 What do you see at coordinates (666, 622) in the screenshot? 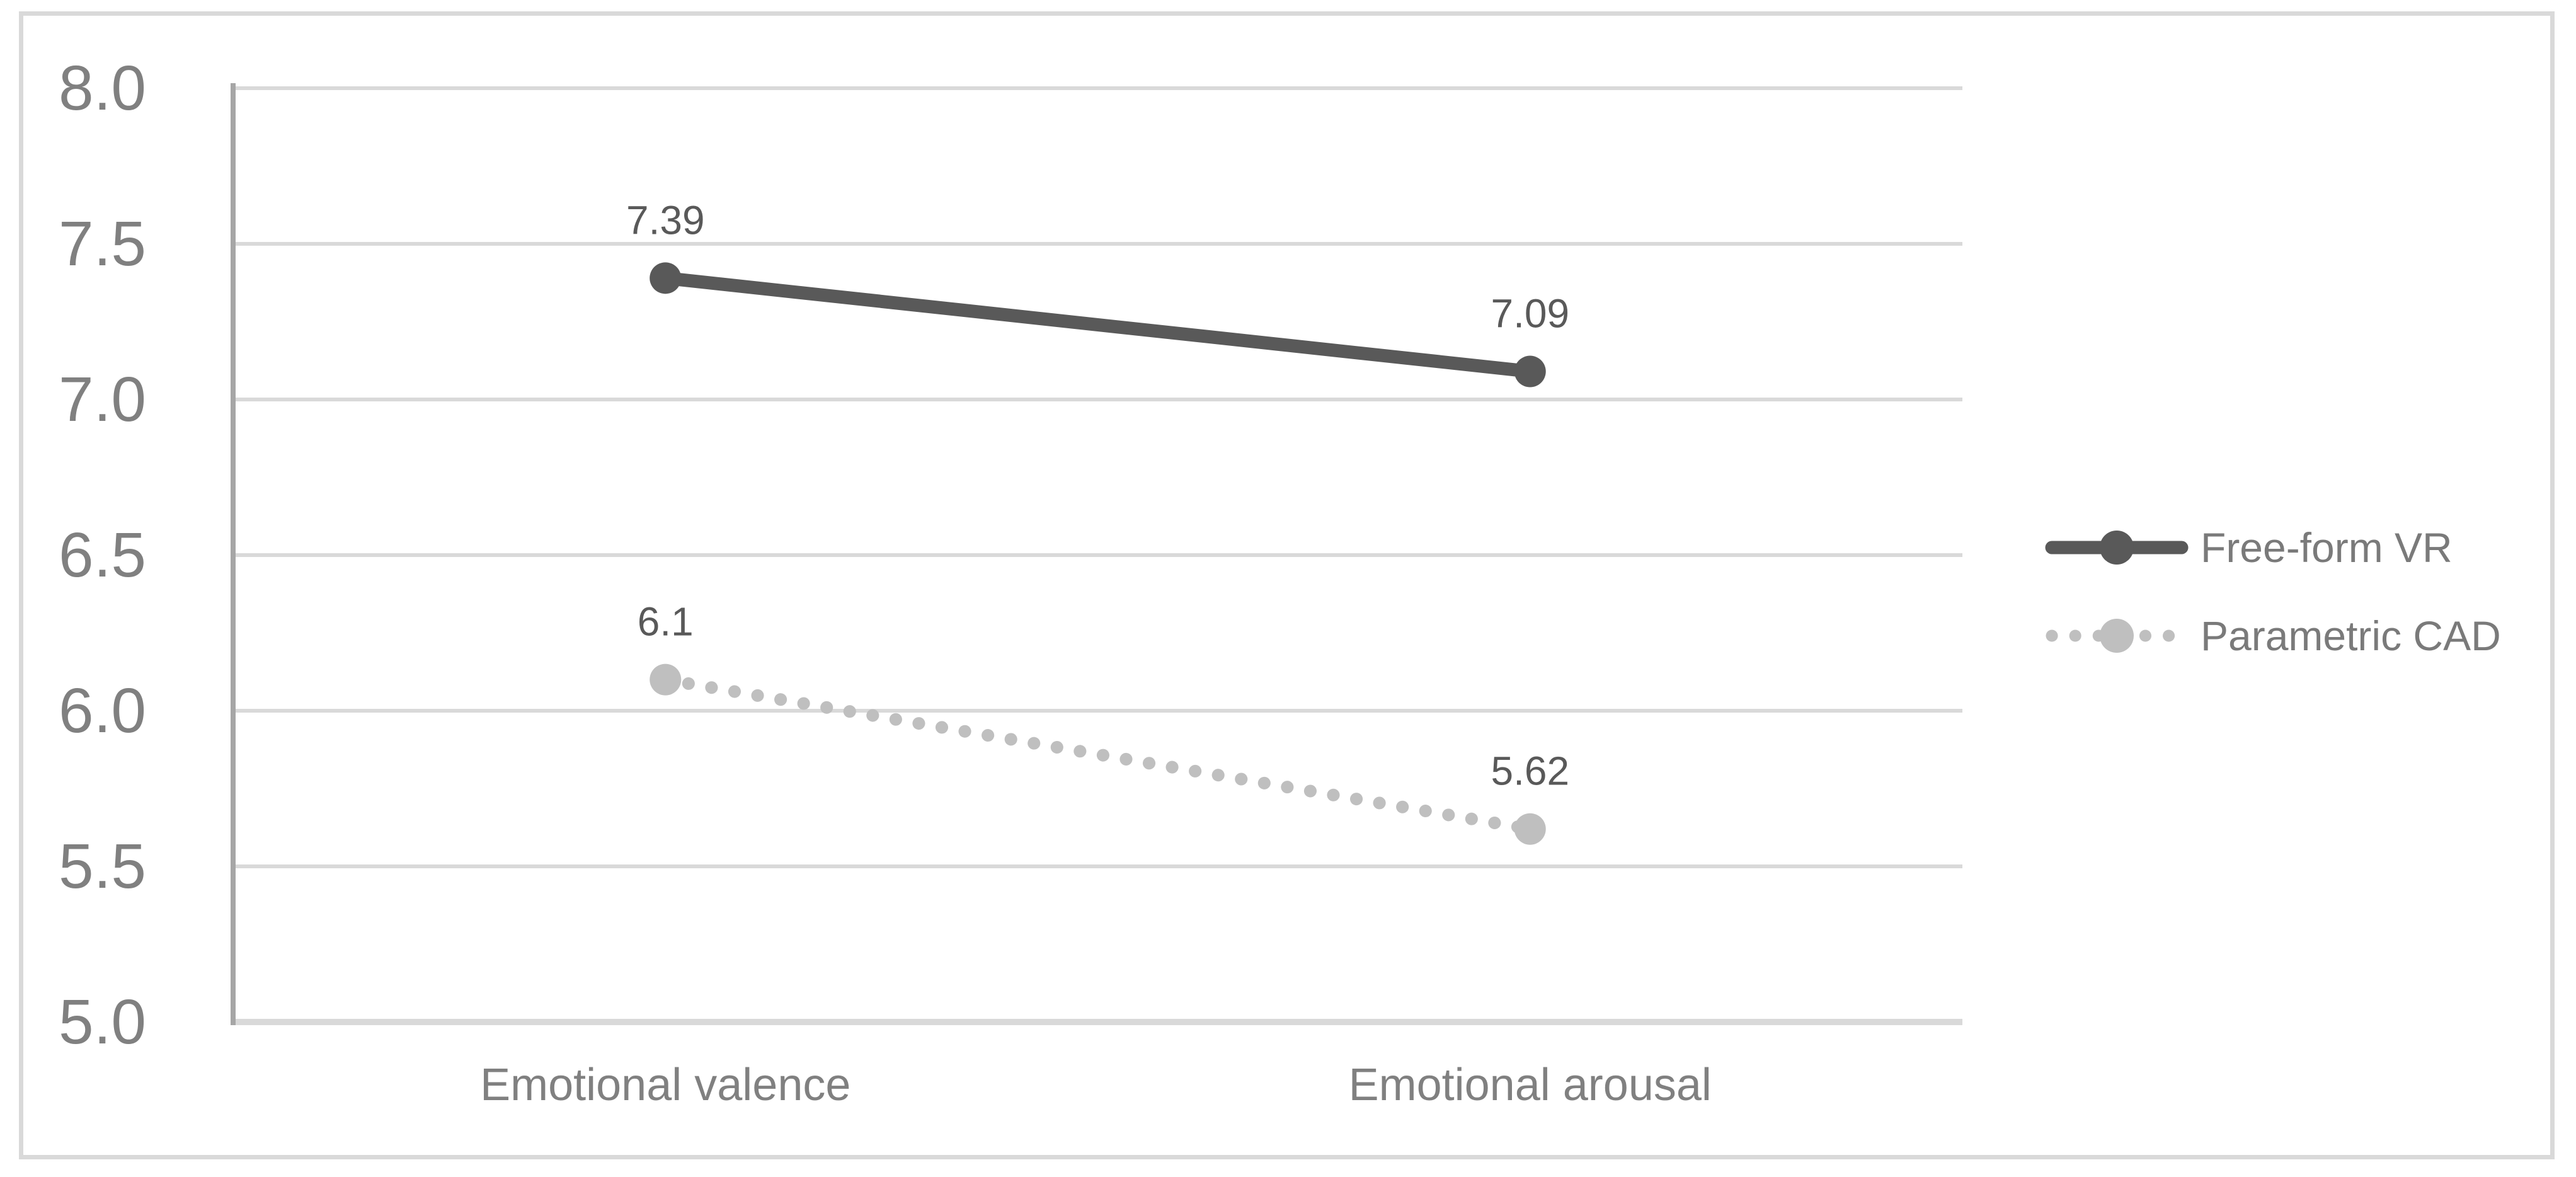
I see `data-label: 6.1` at bounding box center [666, 622].